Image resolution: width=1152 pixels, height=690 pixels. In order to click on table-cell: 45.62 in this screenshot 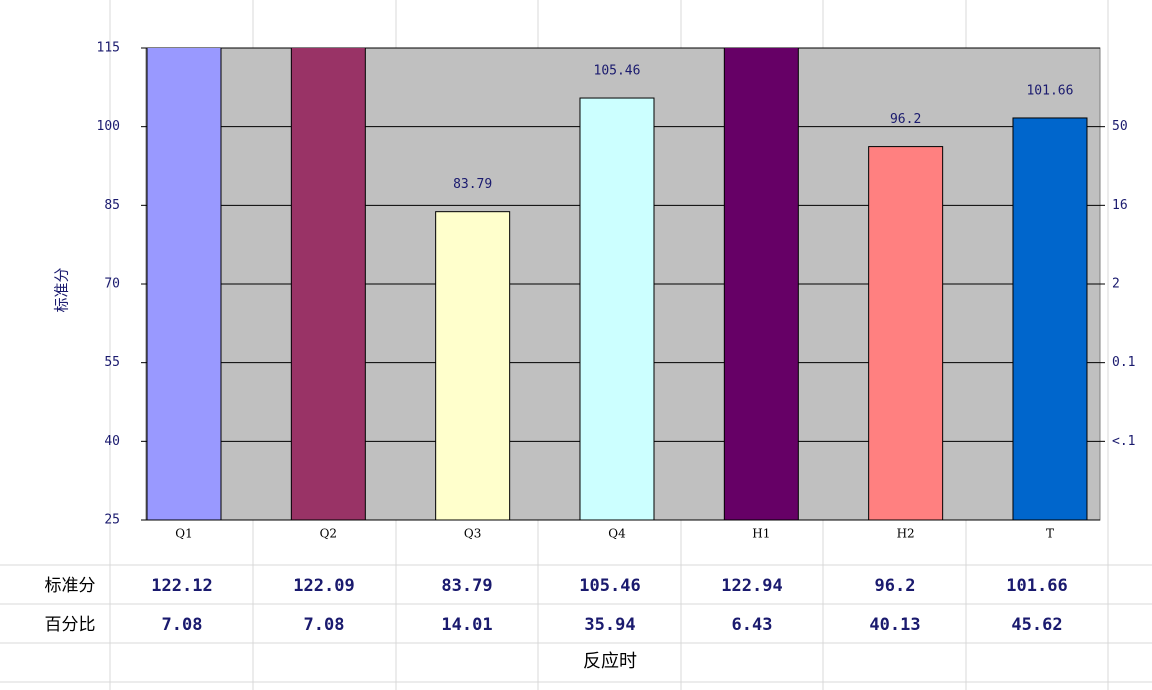, I will do `click(1036, 625)`.